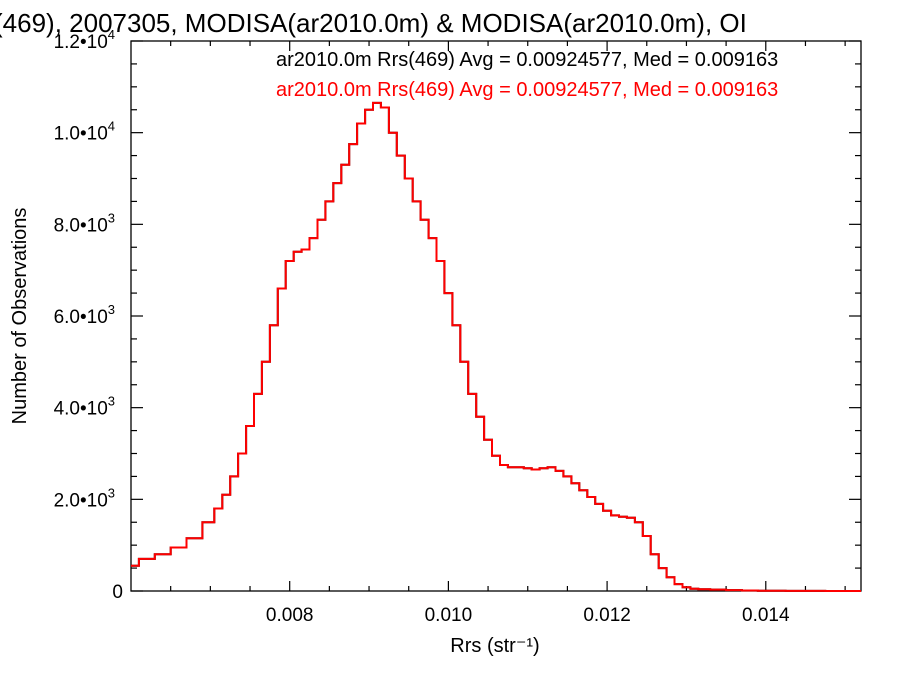 Image resolution: width=900 pixels, height=675 pixels. I want to click on x-tick-label: 0.012, so click(607, 615).